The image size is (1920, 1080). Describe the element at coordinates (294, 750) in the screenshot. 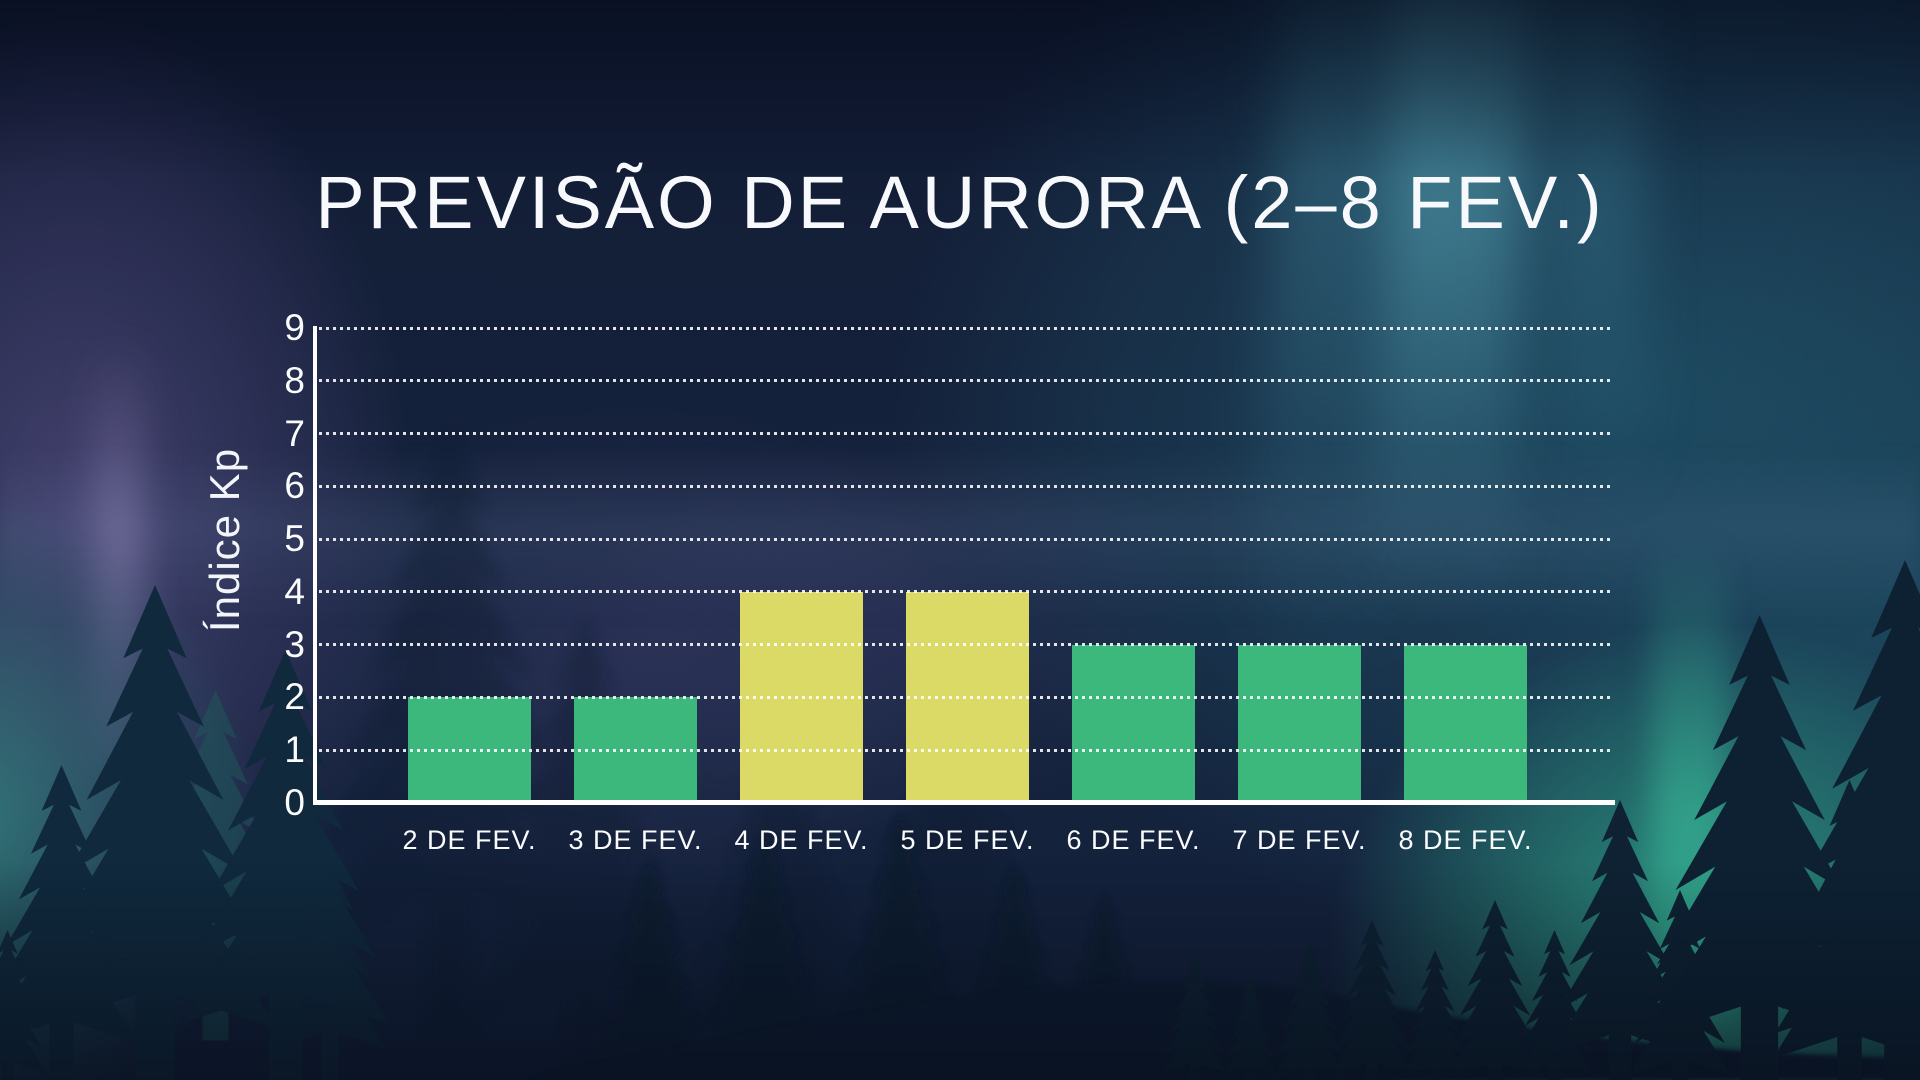

I see `y-tick-label: 1` at that location.